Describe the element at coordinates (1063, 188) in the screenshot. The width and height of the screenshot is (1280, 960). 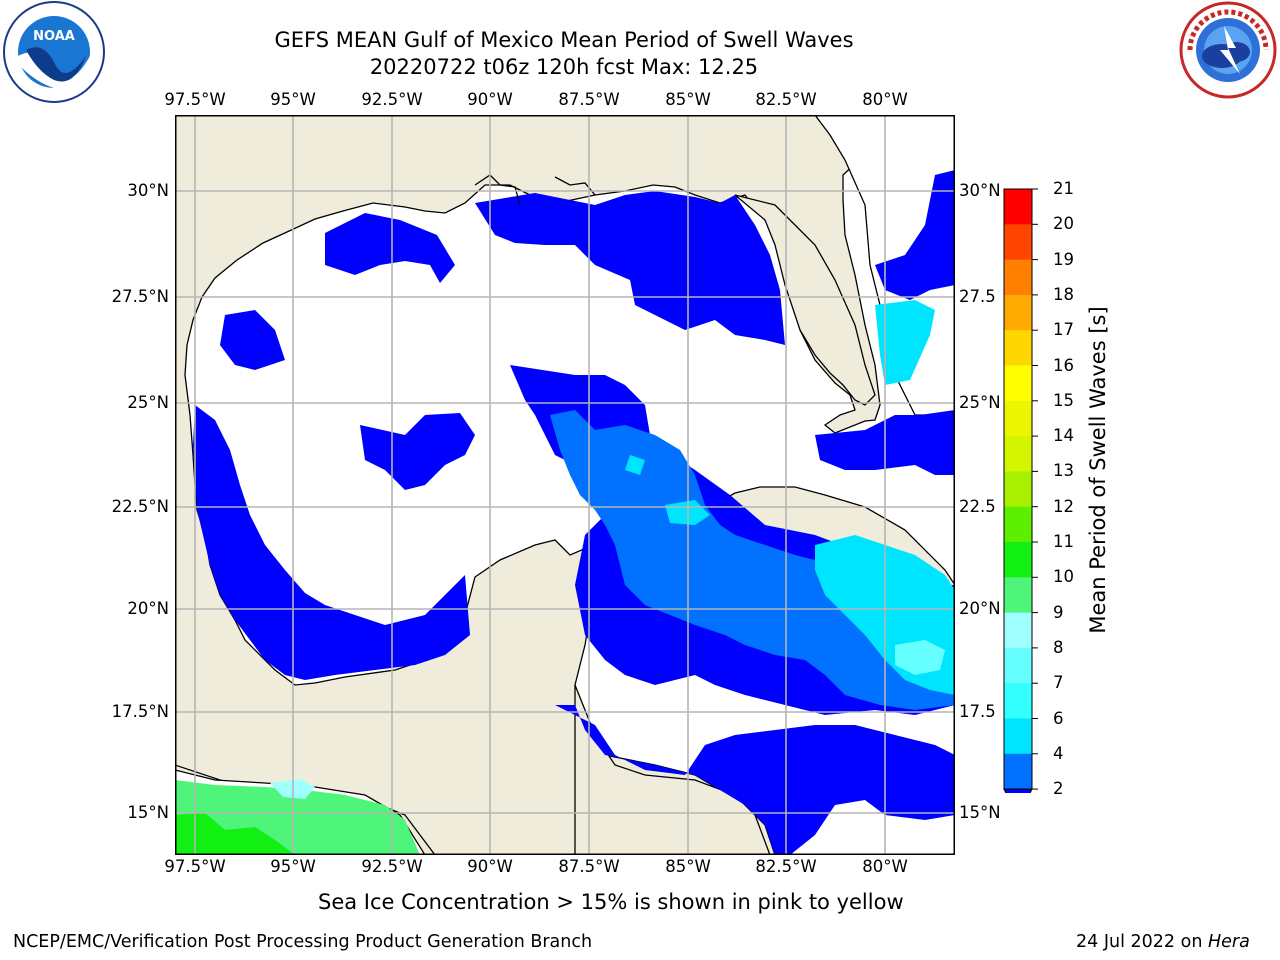
I see `colorbar-tick-label: 21` at that location.